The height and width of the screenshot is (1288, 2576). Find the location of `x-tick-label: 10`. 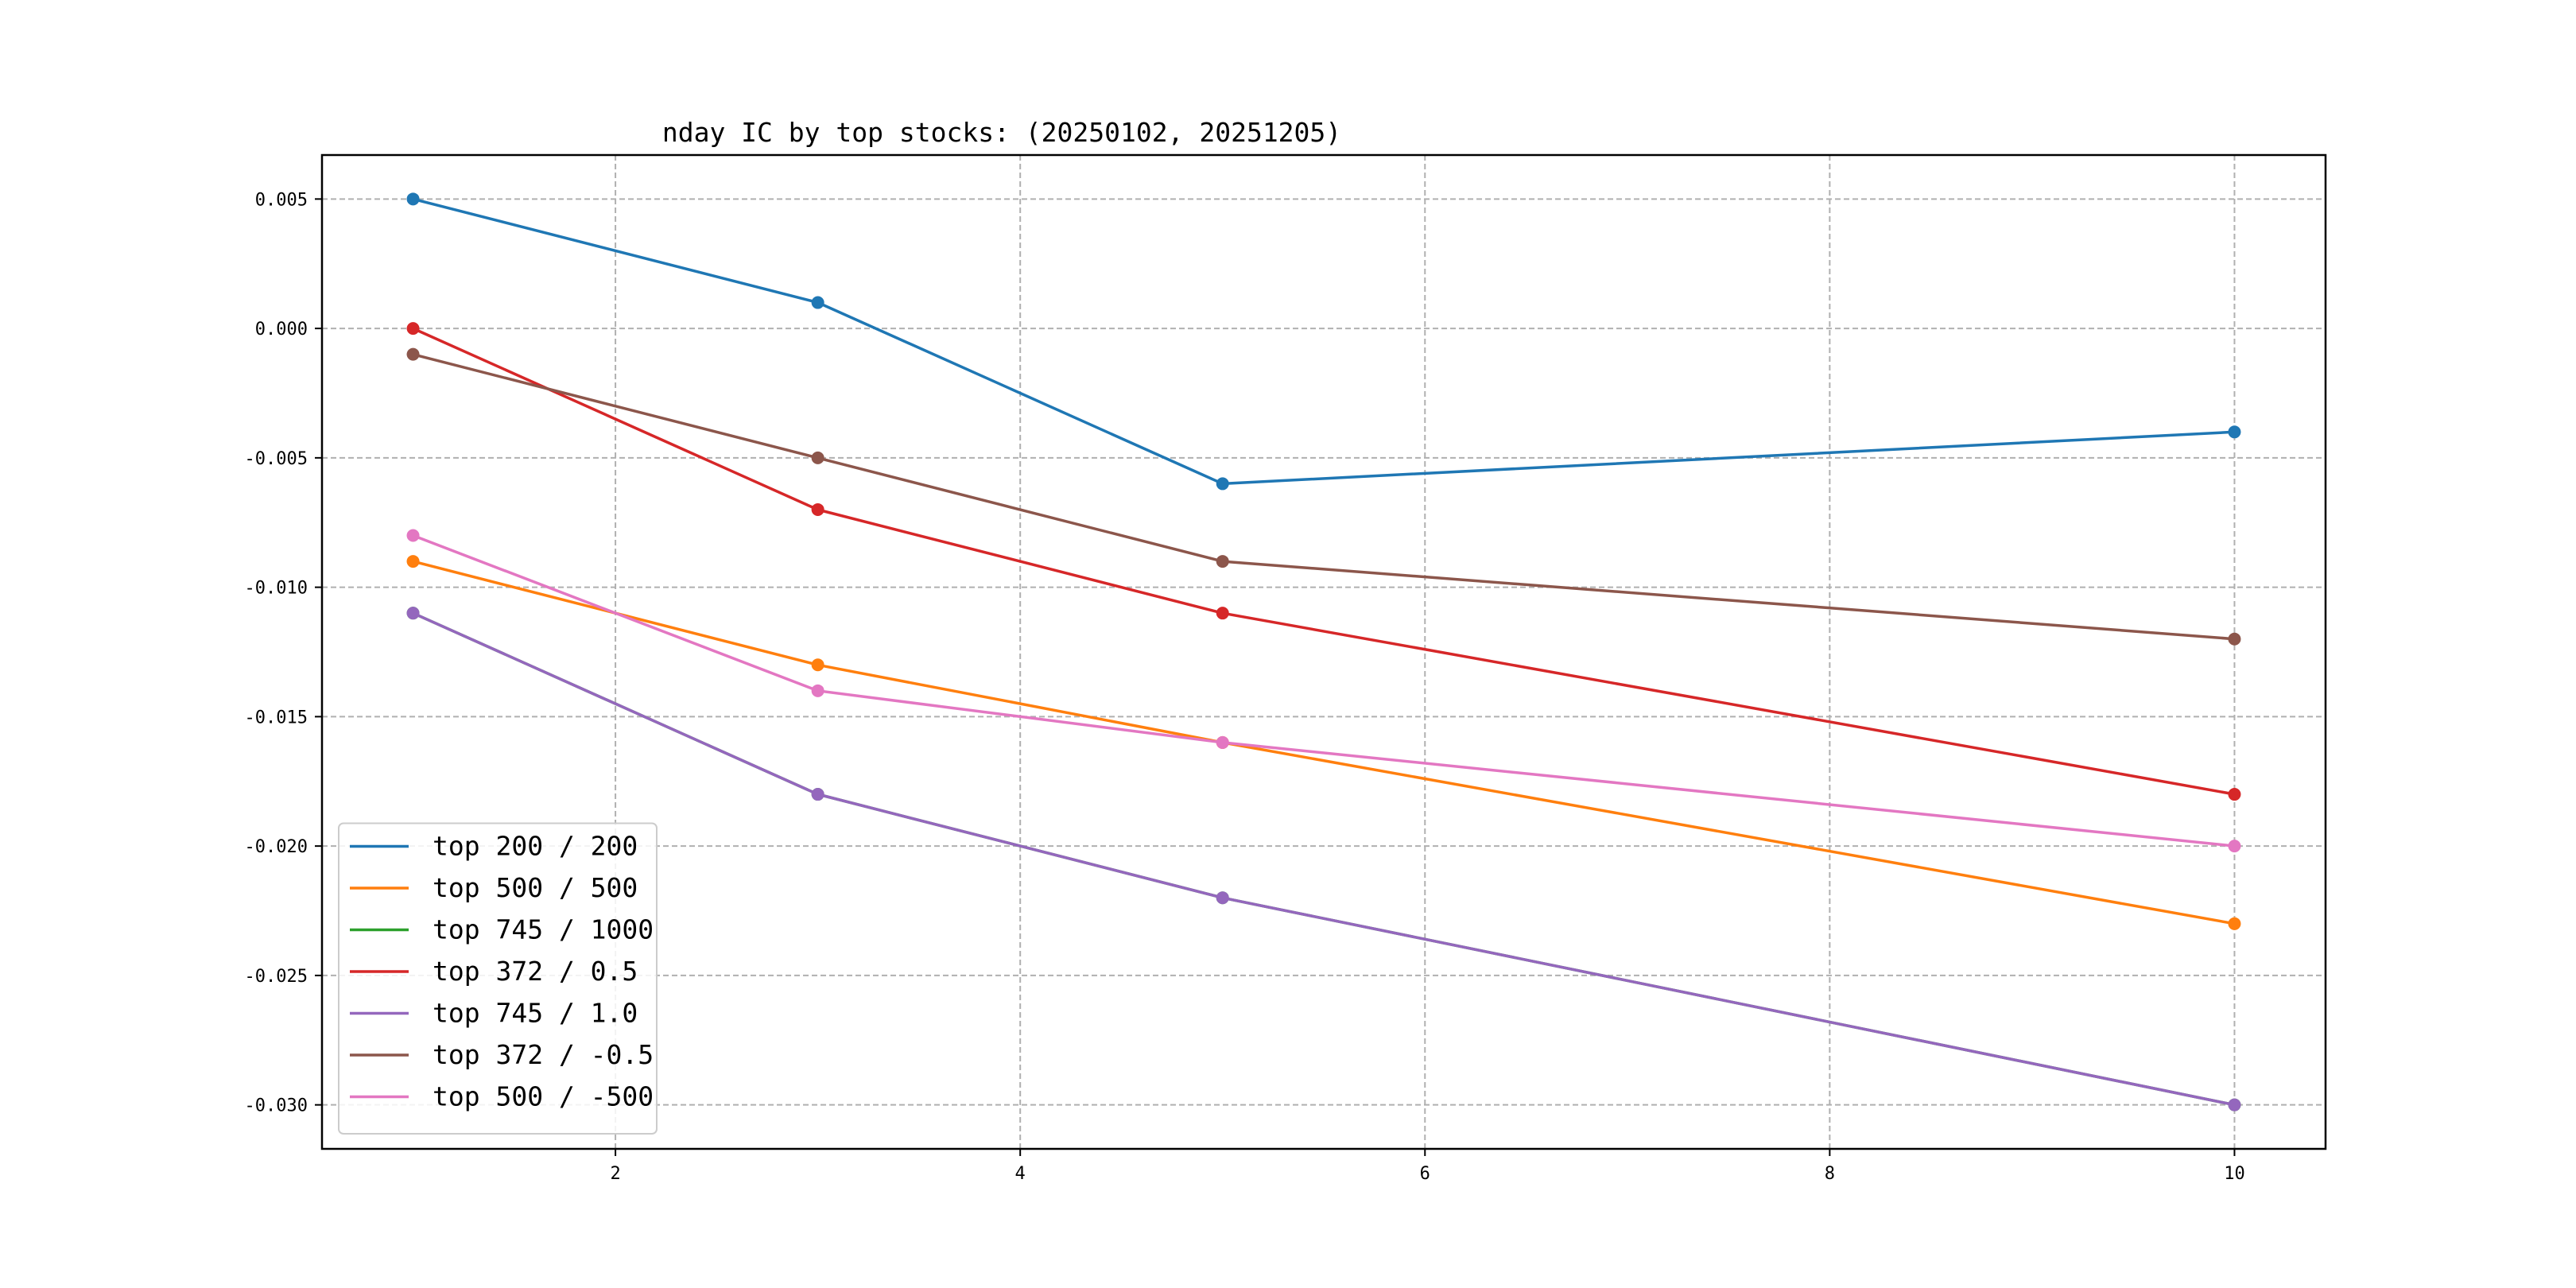

x-tick-label: 10 is located at coordinates (2235, 1174).